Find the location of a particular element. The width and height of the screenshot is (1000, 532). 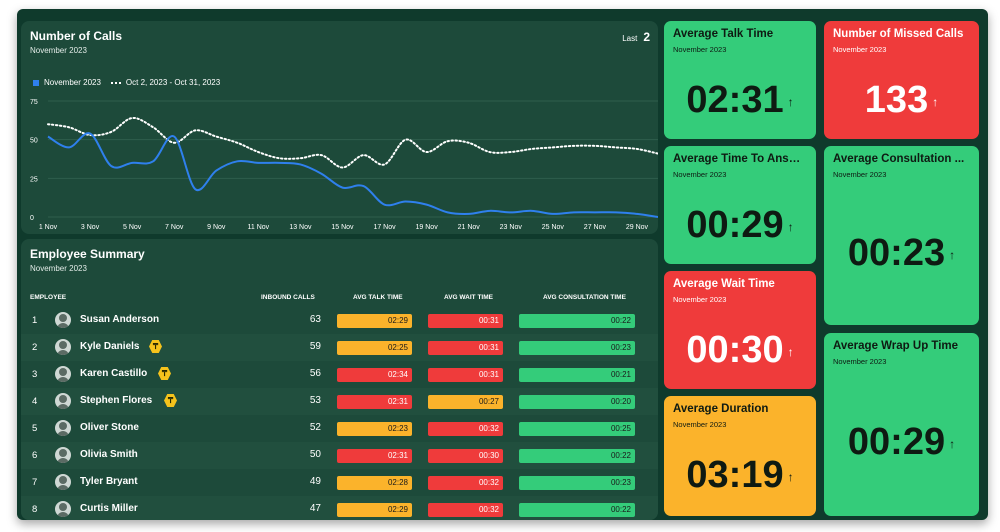

employee-name: Kyle Daniels is located at coordinates (110, 346).